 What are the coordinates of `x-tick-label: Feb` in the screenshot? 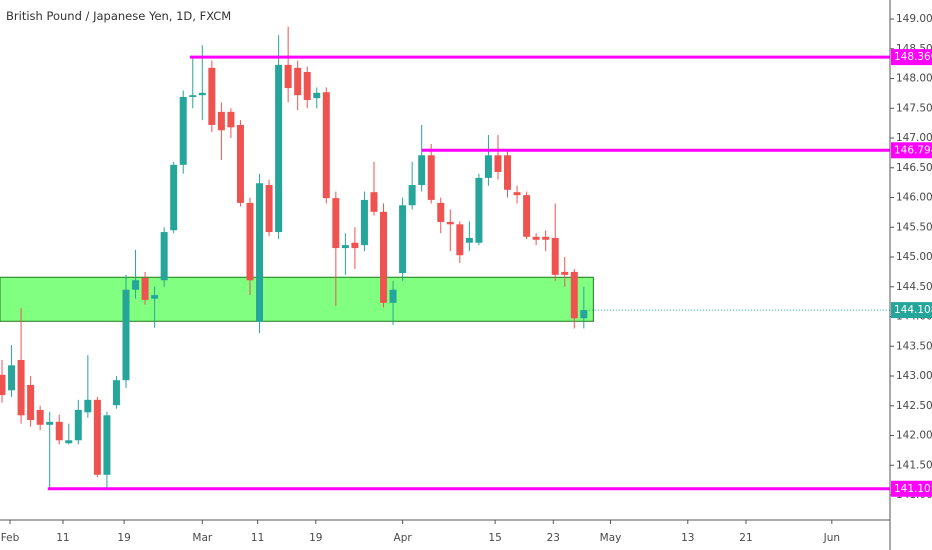 It's located at (10, 538).